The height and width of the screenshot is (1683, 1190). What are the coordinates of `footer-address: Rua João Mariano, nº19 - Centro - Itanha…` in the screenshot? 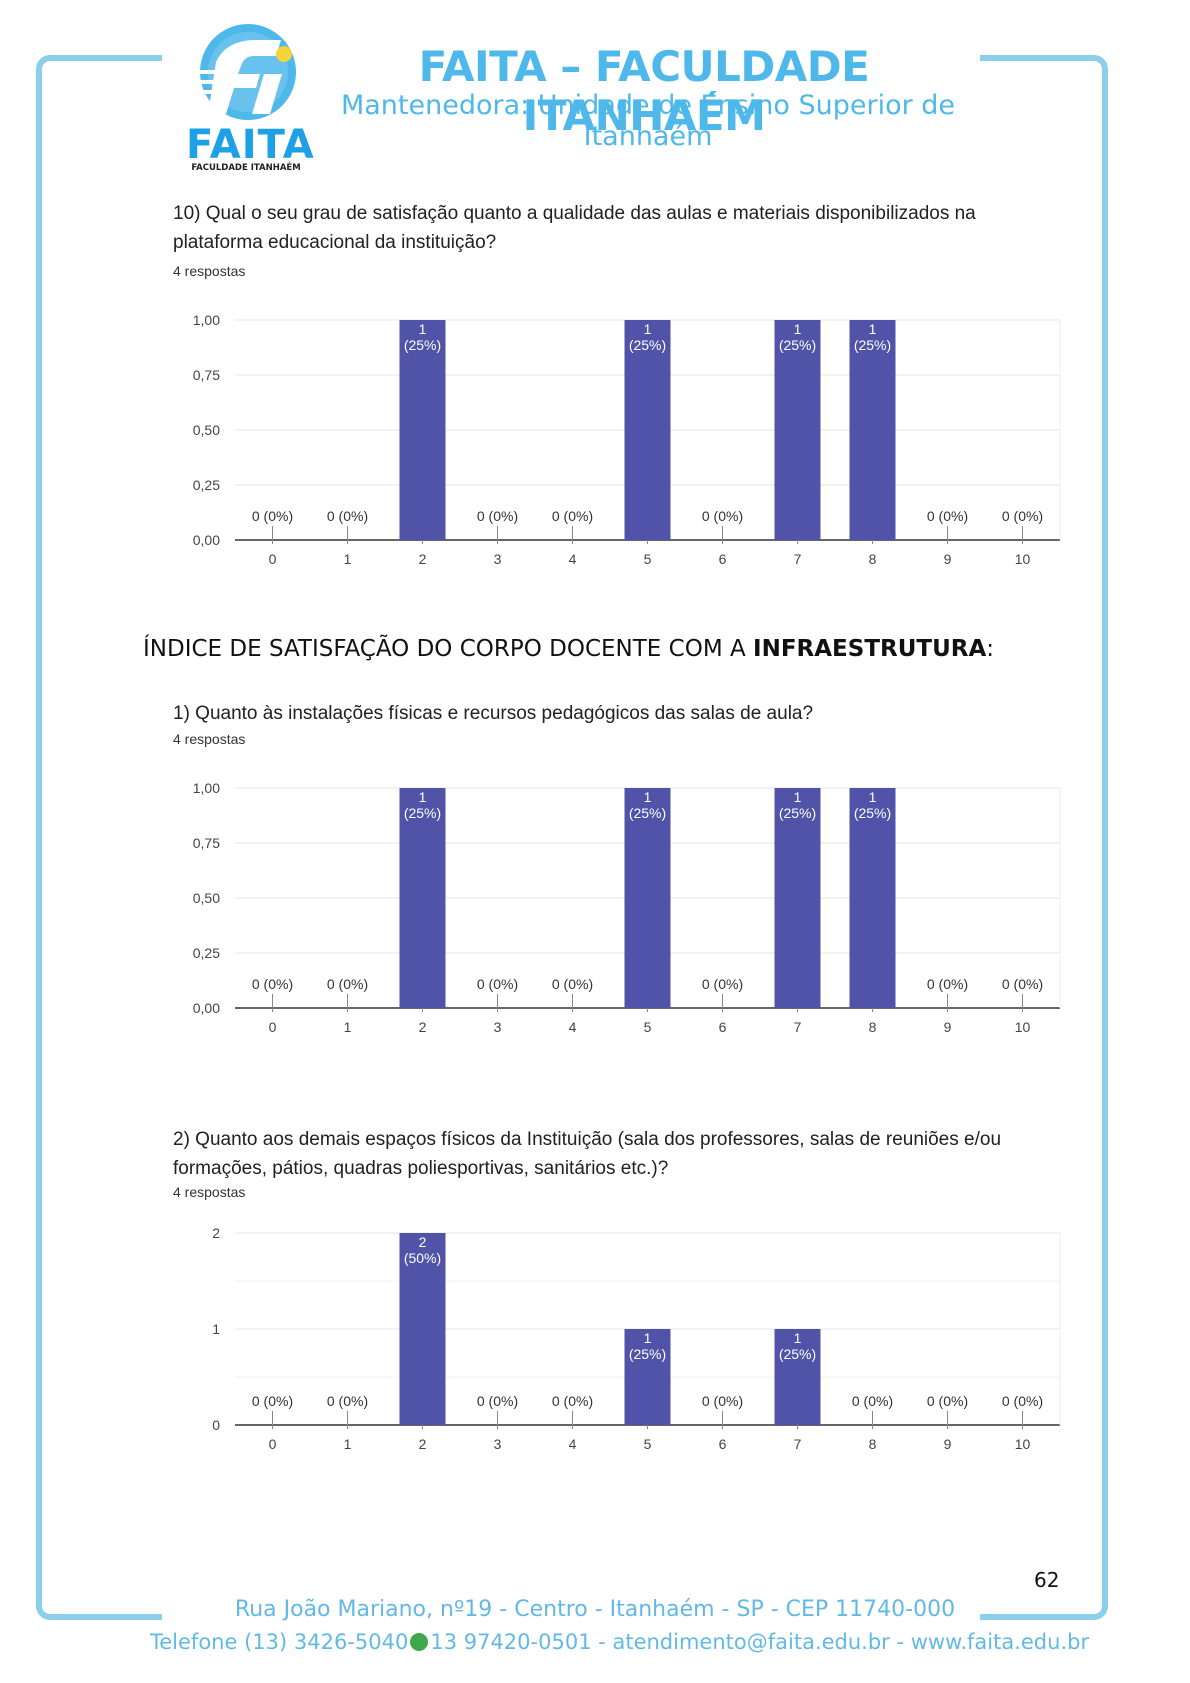 It's located at (595, 1609).